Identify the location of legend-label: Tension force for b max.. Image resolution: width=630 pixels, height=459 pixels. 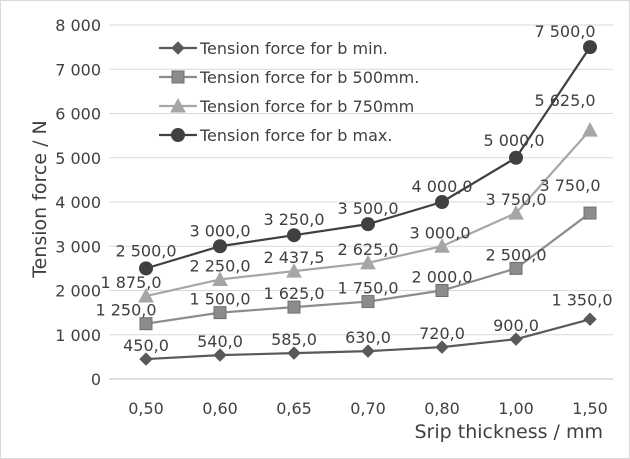
(295, 135).